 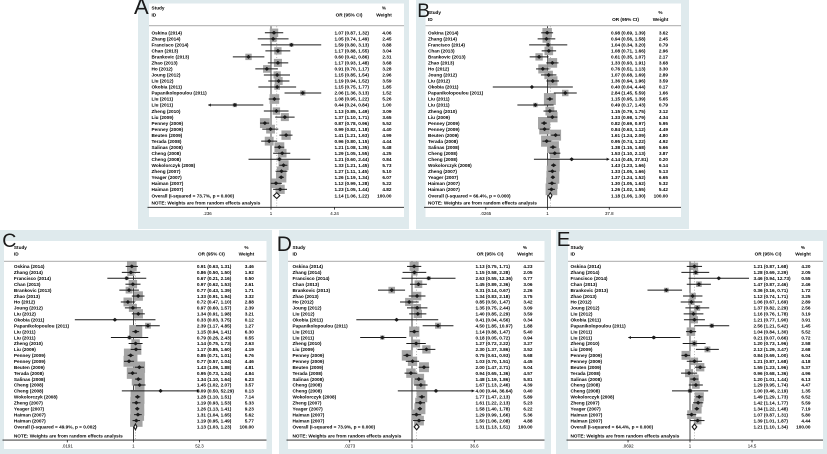 What do you see at coordinates (250, 307) in the screenshot?
I see `svg-text: 2.39` at bounding box center [250, 307].